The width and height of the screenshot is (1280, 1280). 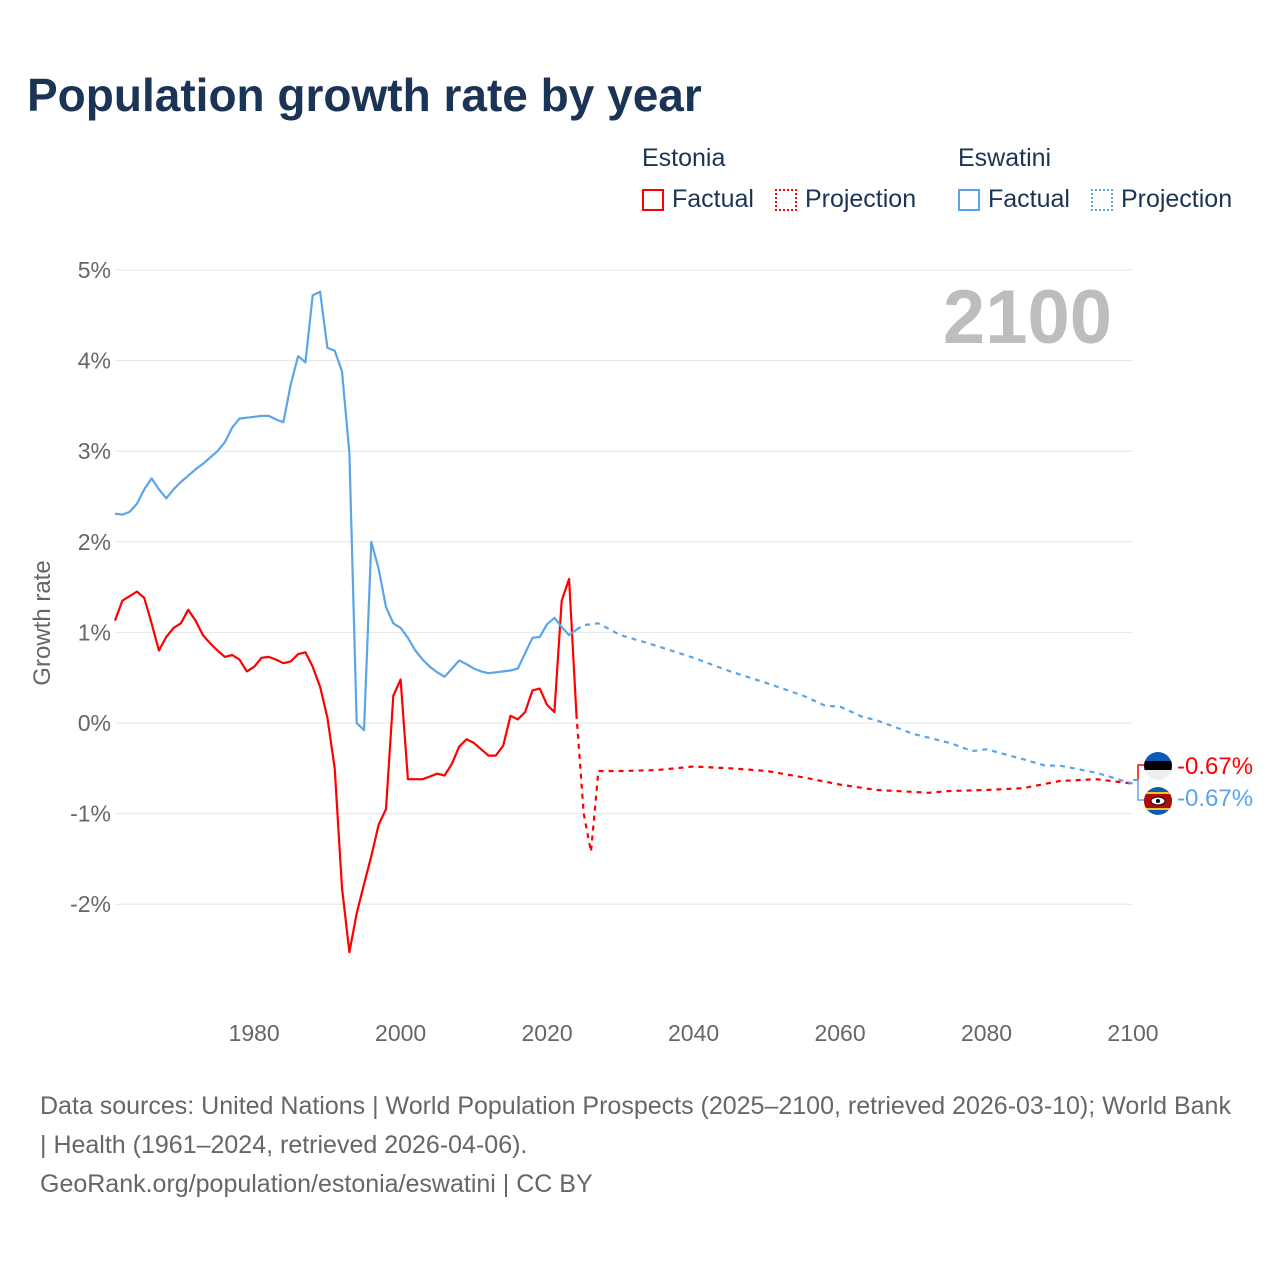 I want to click on y-axis-label: Growth rate, so click(x=42, y=622).